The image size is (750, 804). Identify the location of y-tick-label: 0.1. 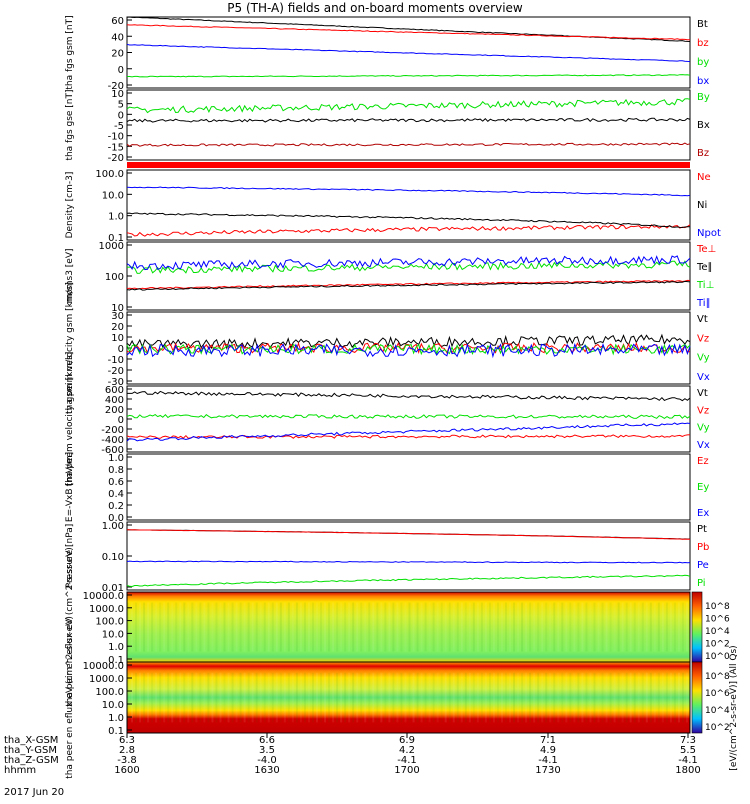
(116, 238).